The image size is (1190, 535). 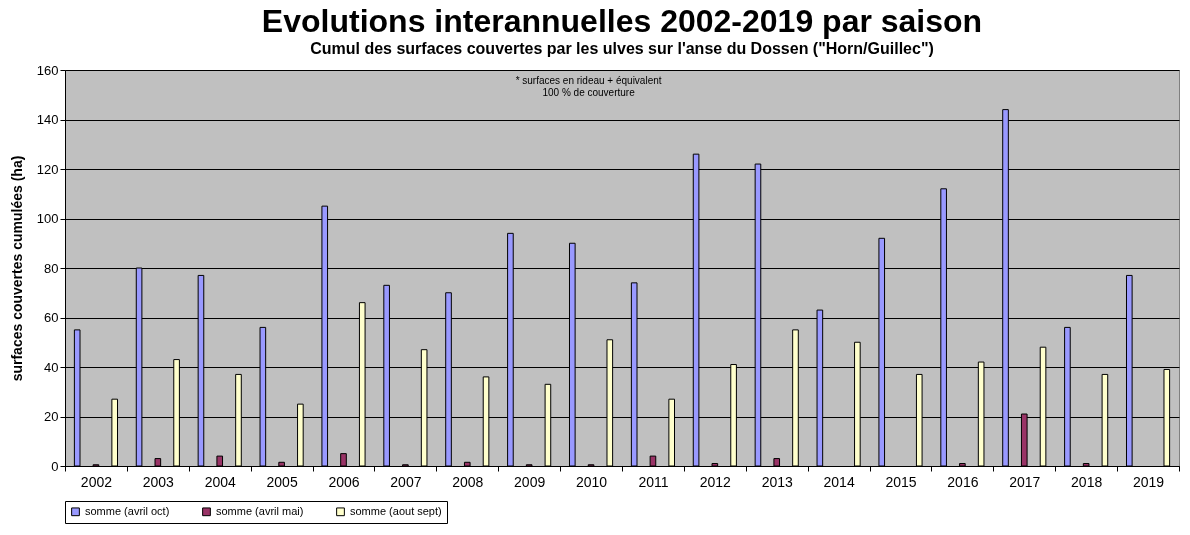 What do you see at coordinates (468, 481) in the screenshot?
I see `x-tick-label: 2008` at bounding box center [468, 481].